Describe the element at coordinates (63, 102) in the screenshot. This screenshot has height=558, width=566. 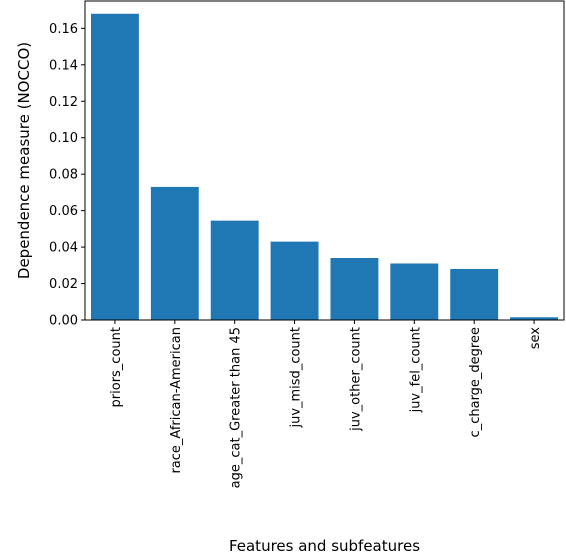
I see `y-tick-label: 0.12` at that location.